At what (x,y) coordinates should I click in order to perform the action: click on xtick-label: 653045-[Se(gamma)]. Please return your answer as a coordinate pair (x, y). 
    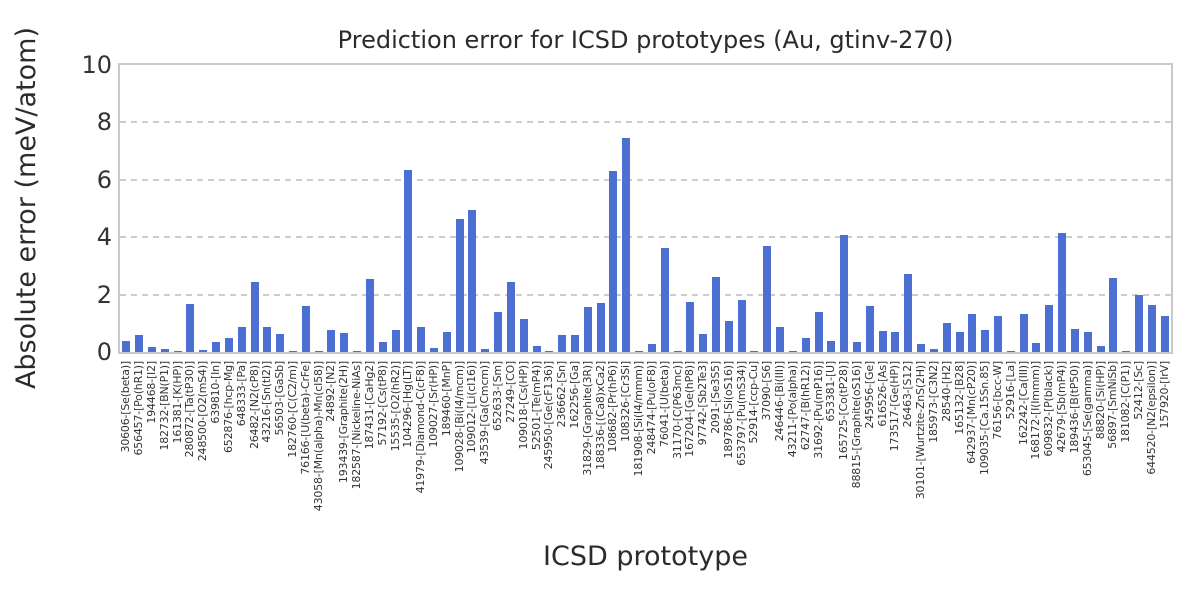
    Looking at the image, I should click on (1087, 419).